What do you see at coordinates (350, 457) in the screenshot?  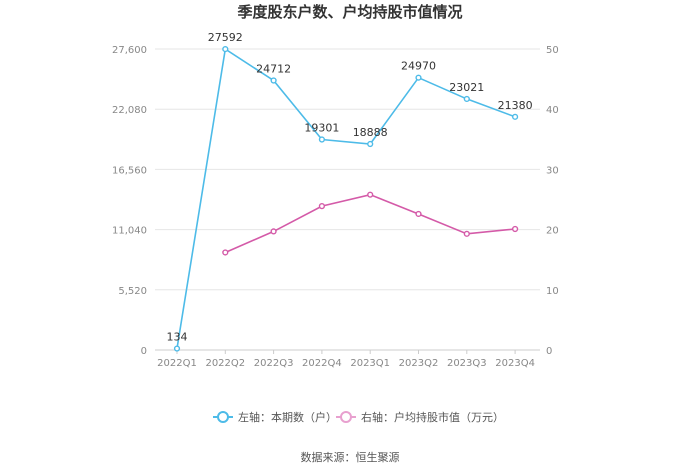 I see `source-note: 数据来源：恒生聚源` at bounding box center [350, 457].